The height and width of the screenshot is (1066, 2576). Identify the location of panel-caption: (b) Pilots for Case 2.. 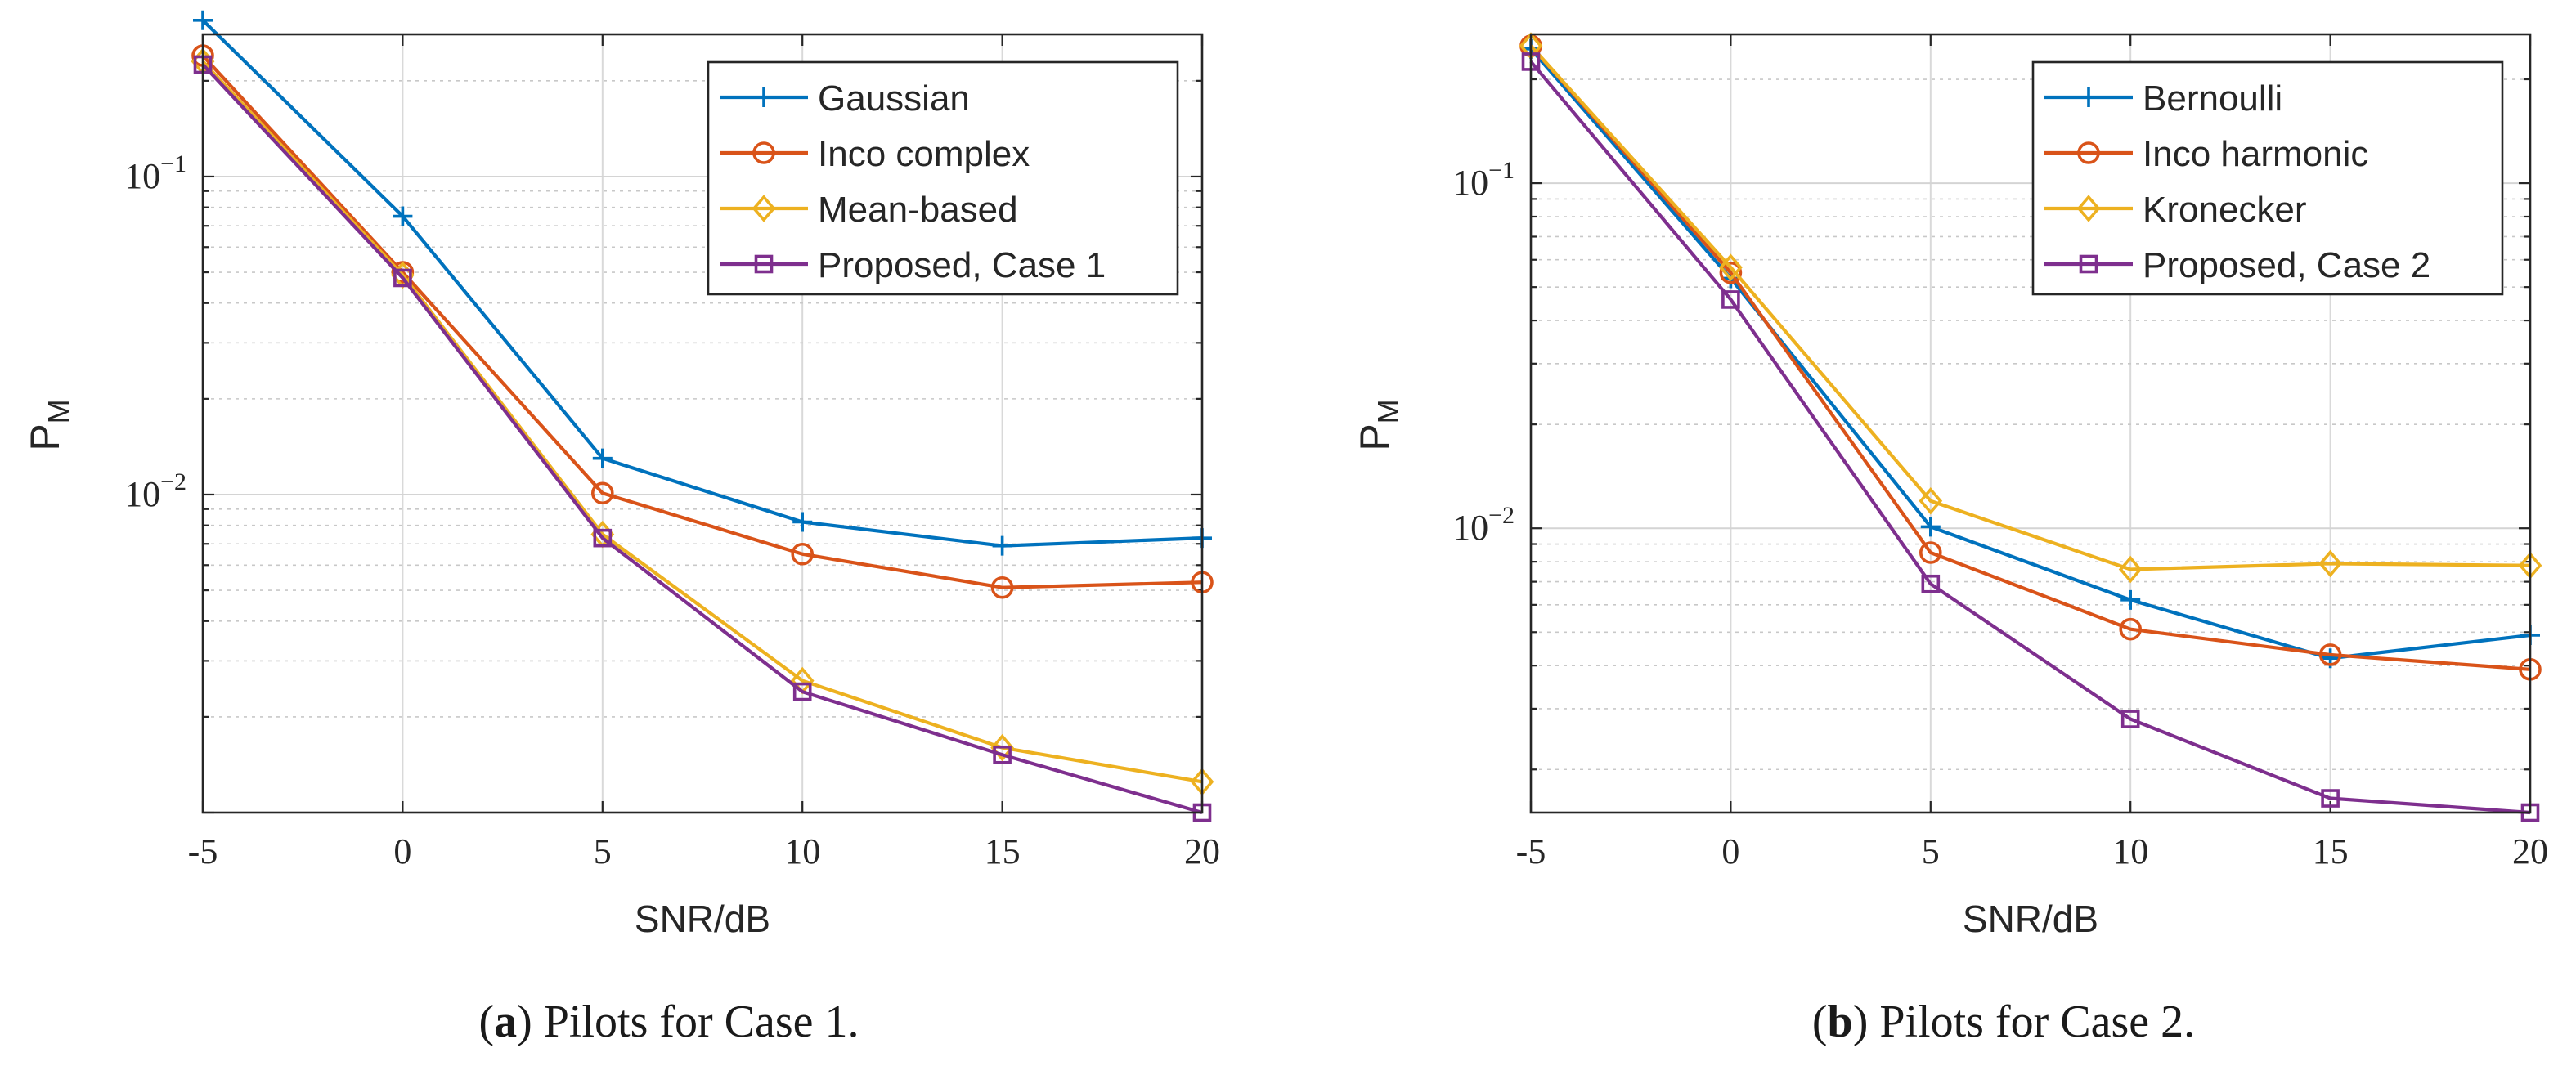
(2004, 1022).